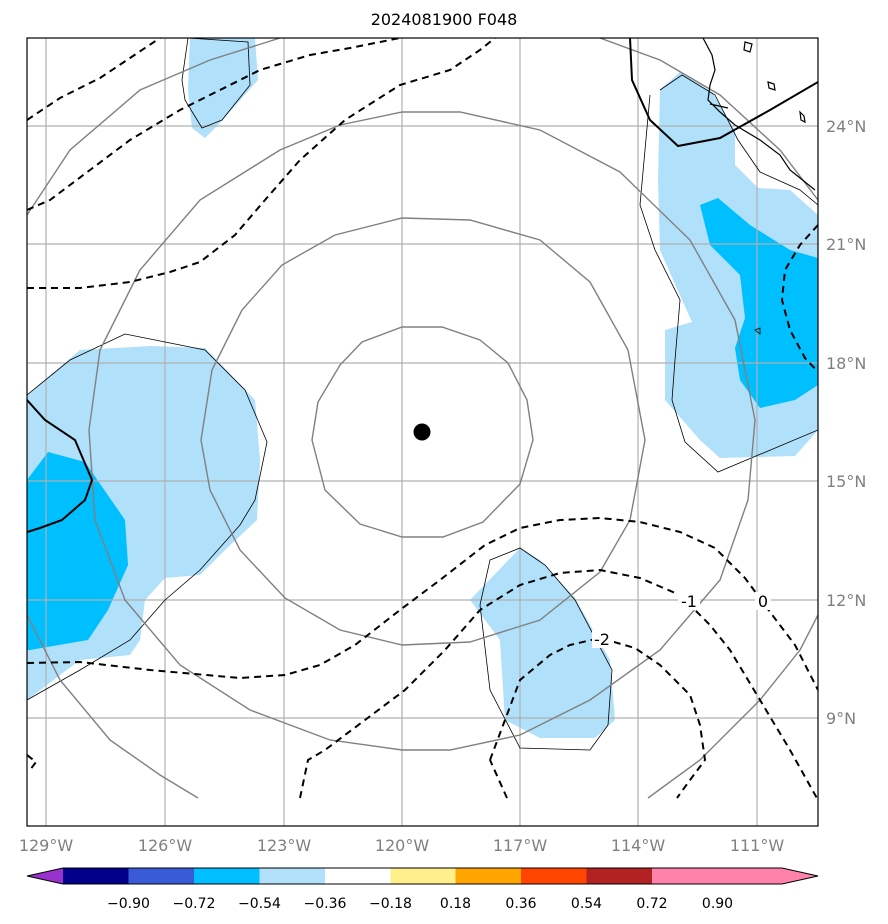  What do you see at coordinates (194, 904) in the screenshot?
I see `colorbar-tick-label: −0.72` at bounding box center [194, 904].